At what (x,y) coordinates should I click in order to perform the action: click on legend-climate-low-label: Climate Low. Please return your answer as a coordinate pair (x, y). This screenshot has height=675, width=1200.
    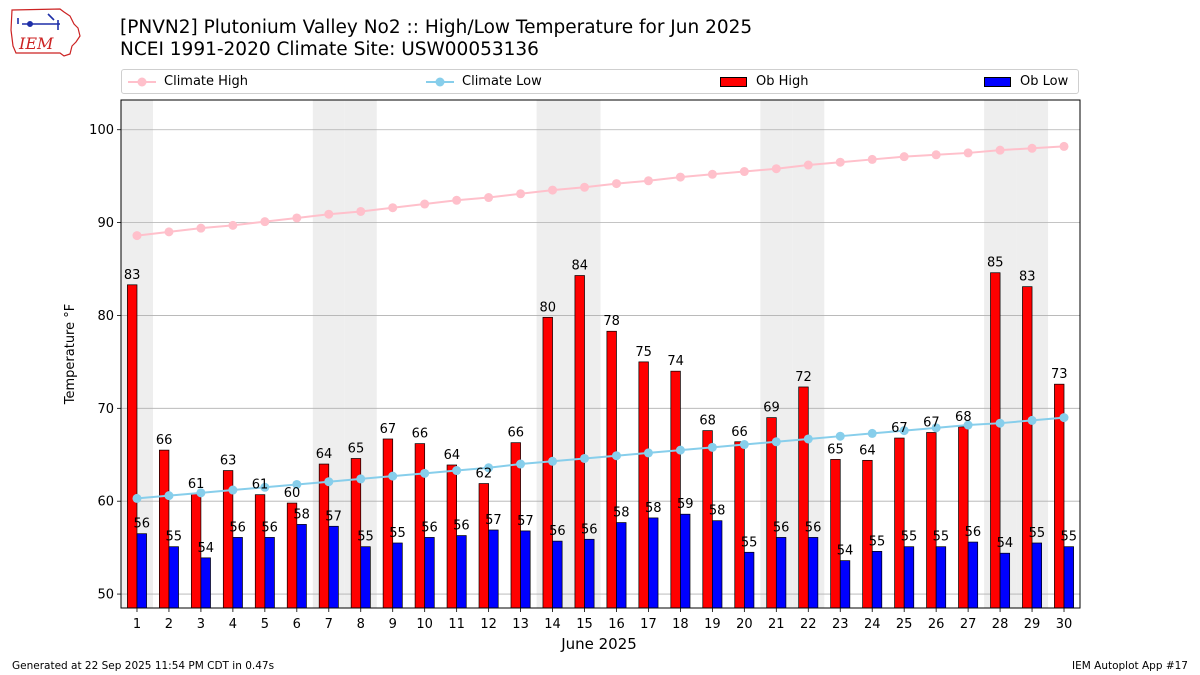
    Looking at the image, I should click on (502, 81).